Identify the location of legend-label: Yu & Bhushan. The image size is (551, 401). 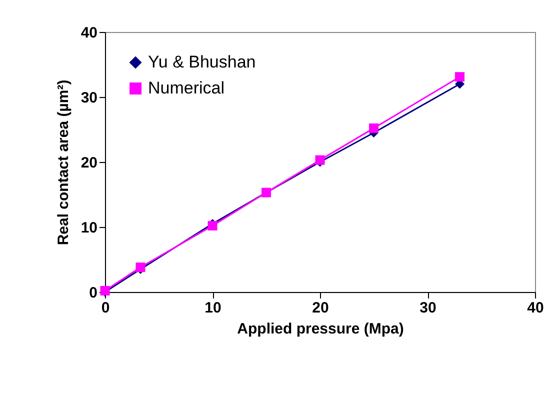
(202, 62).